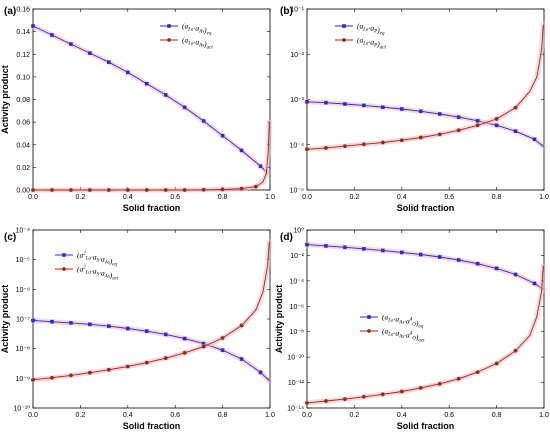 The image size is (550, 435). I want to click on y-tick-label: 10⁻¹⁴, so click(295, 409).